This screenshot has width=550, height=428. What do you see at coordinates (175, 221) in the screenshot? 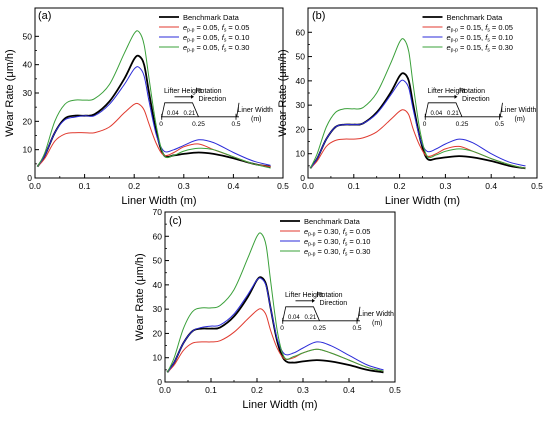
I see `panel-label: (c)` at bounding box center [175, 221].